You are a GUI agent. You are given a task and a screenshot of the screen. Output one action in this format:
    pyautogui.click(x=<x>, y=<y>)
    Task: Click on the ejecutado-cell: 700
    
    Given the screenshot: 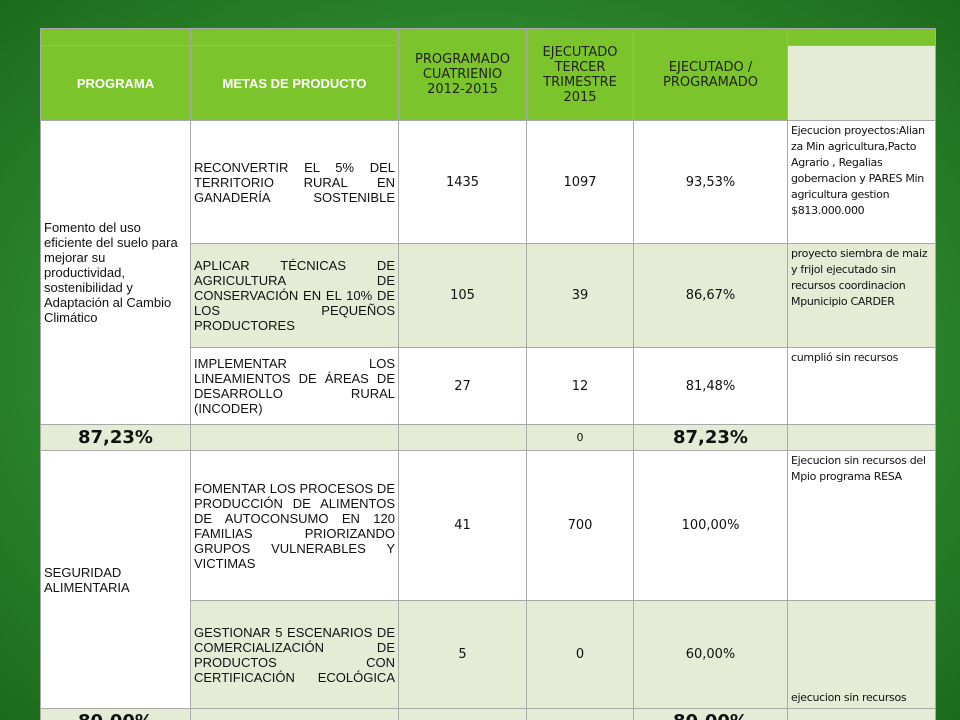 What is the action you would take?
    pyautogui.click(x=580, y=525)
    